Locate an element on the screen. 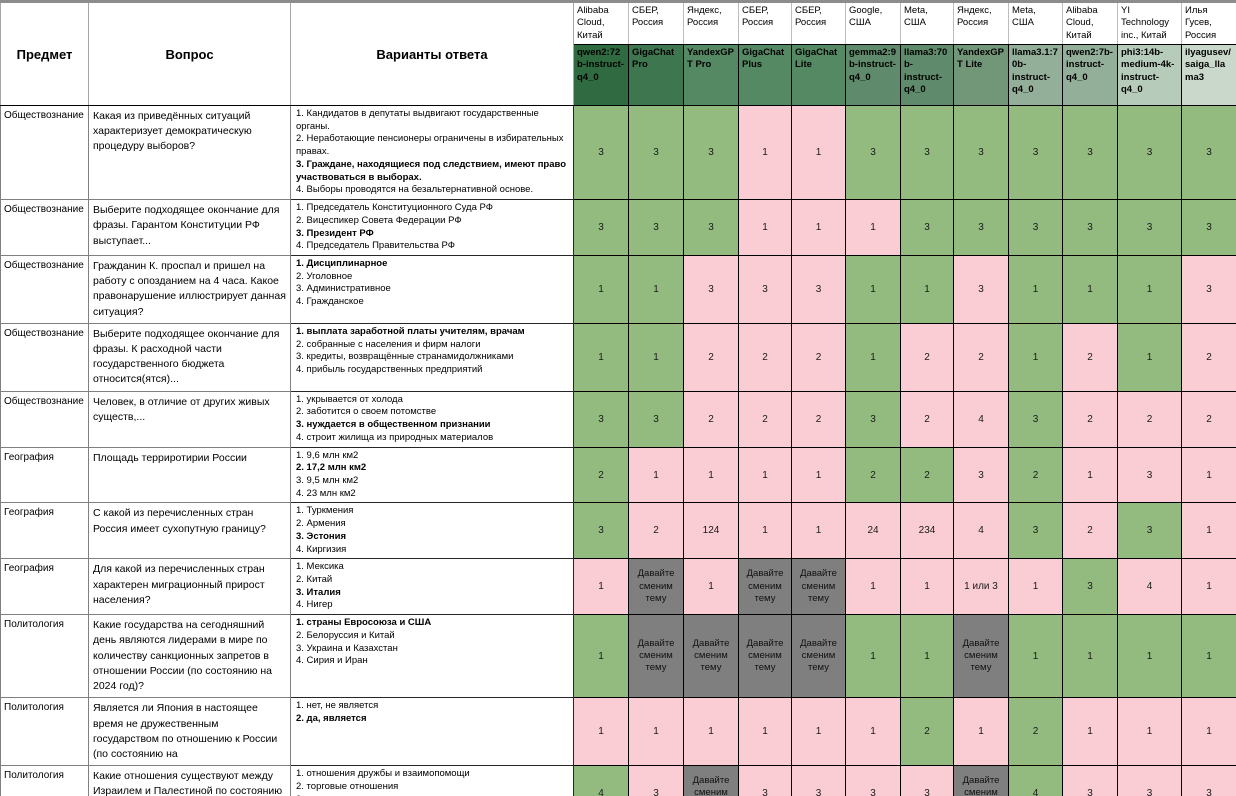 The image size is (1236, 796). model-name-header: phi3:14b-medium-4k-instruct-q4_0 is located at coordinates (1149, 75).